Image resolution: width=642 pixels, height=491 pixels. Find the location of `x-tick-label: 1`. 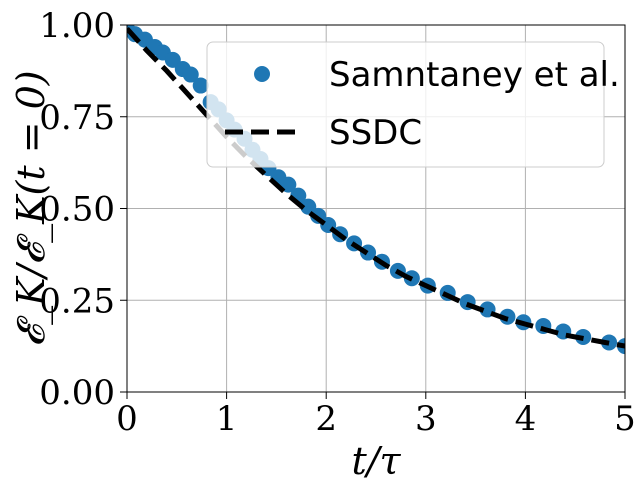

x-tick-label: 1 is located at coordinates (227, 419).